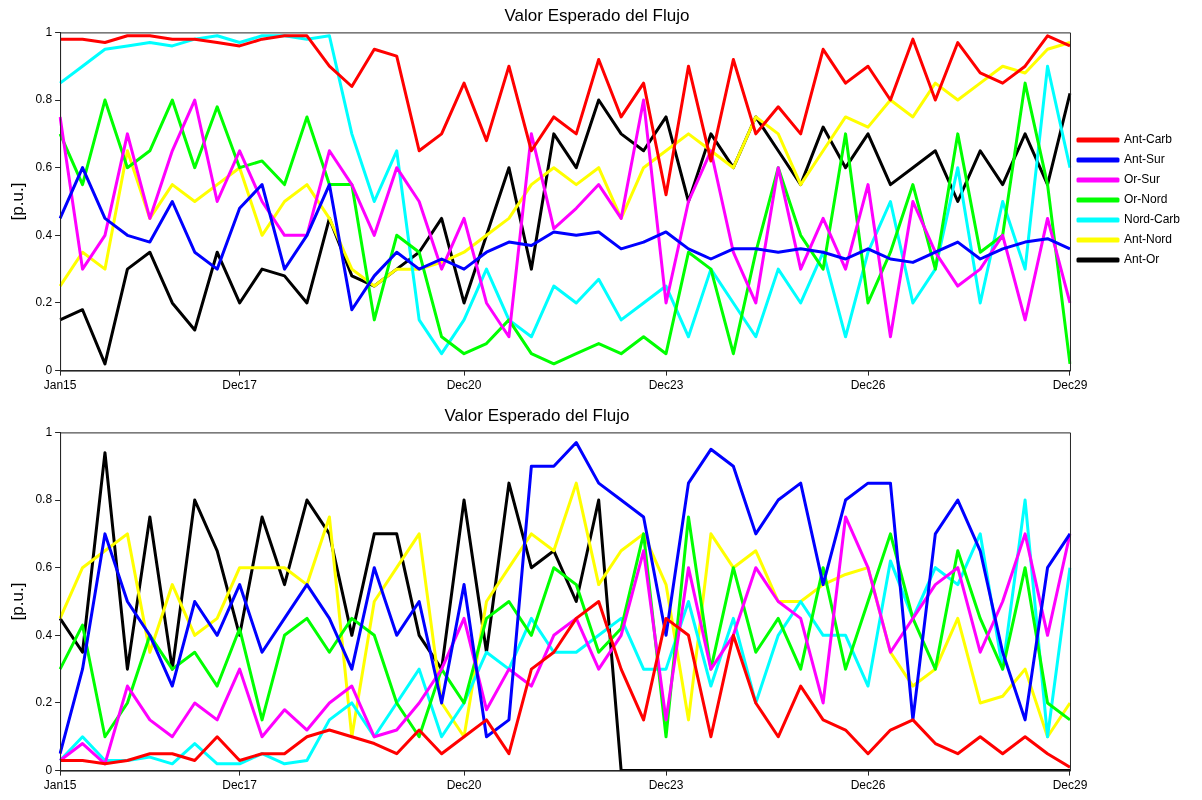 This screenshot has width=1202, height=800. What do you see at coordinates (1141, 259) in the screenshot?
I see `legend-label: Ant-Or` at bounding box center [1141, 259].